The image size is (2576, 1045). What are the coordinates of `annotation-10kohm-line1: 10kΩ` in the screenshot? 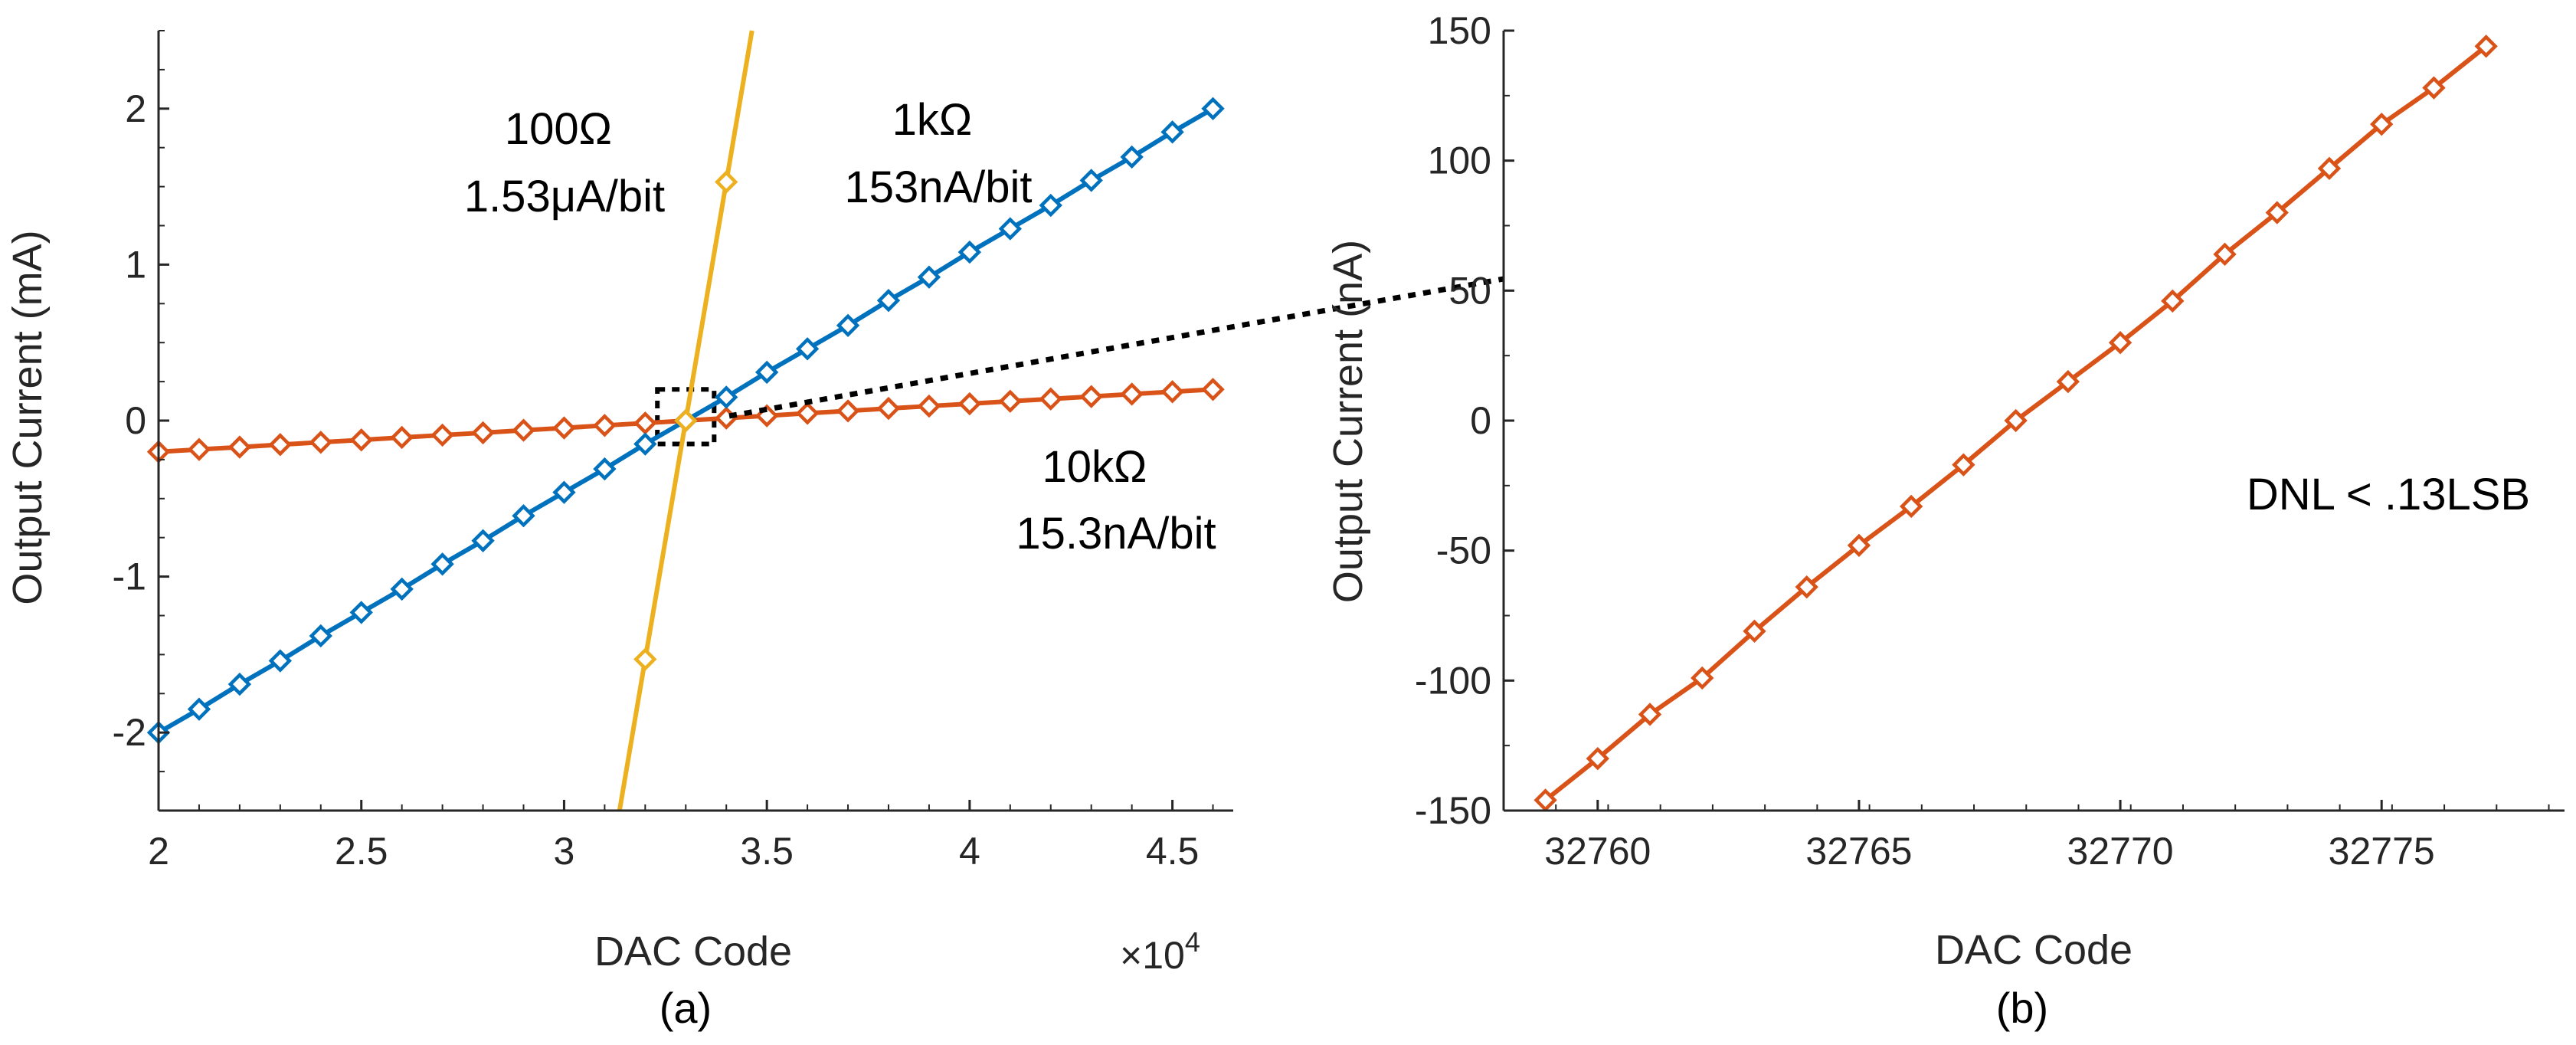 It's located at (1095, 467).